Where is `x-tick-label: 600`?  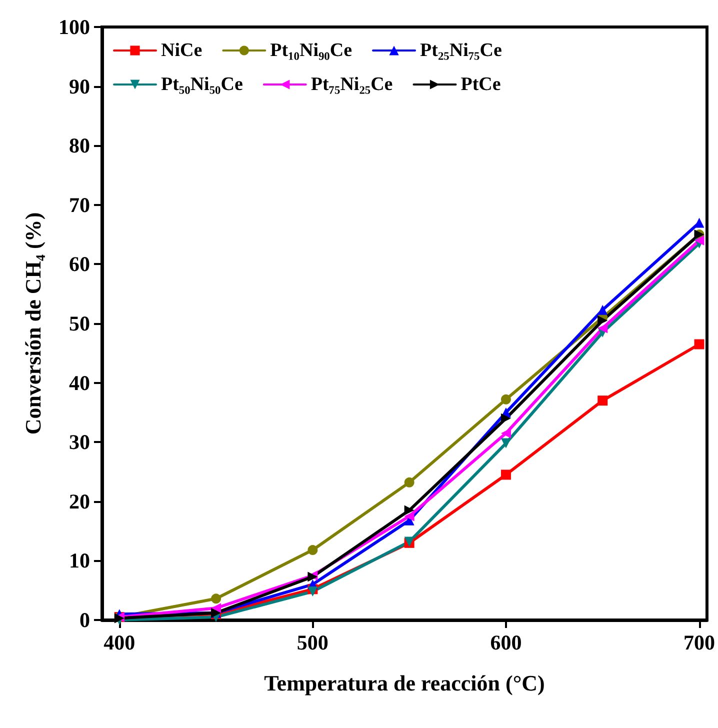 x-tick-label: 600 is located at coordinates (506, 642).